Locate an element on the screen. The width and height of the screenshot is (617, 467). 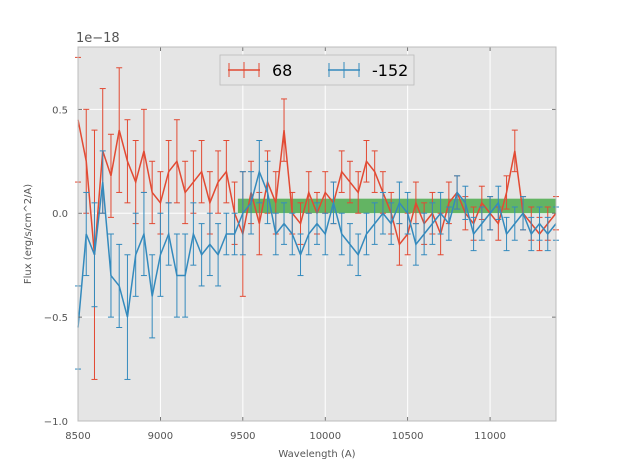
axis-offset-label: 1e−18 is located at coordinates (98, 38).